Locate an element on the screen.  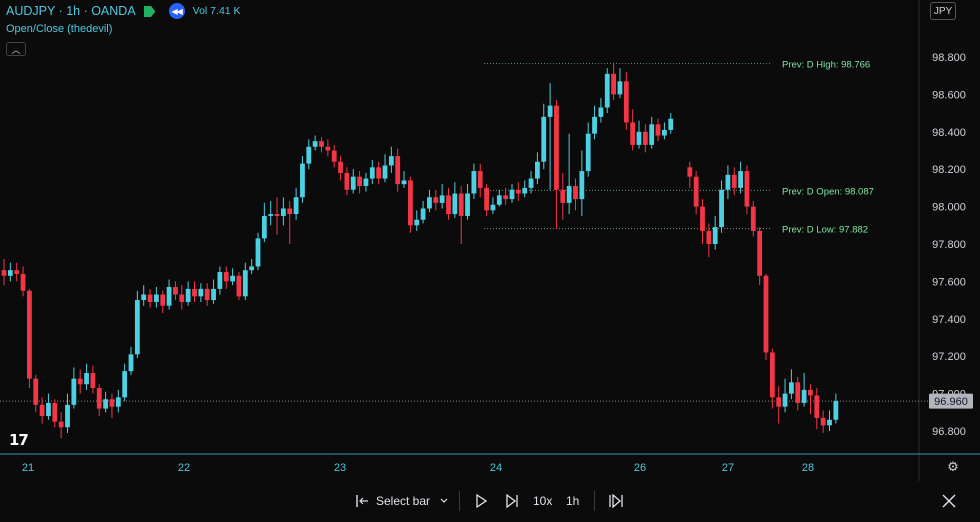
close-icon is located at coordinates (949, 501).